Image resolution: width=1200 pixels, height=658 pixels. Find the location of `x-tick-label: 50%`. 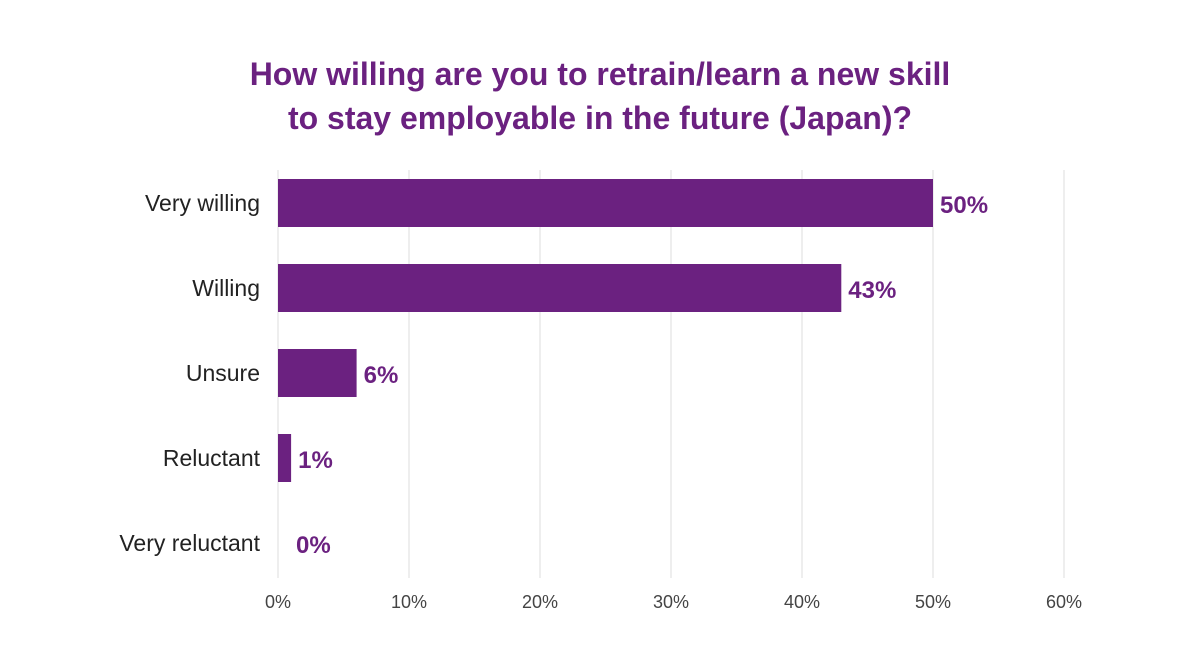

x-tick-label: 50% is located at coordinates (933, 602).